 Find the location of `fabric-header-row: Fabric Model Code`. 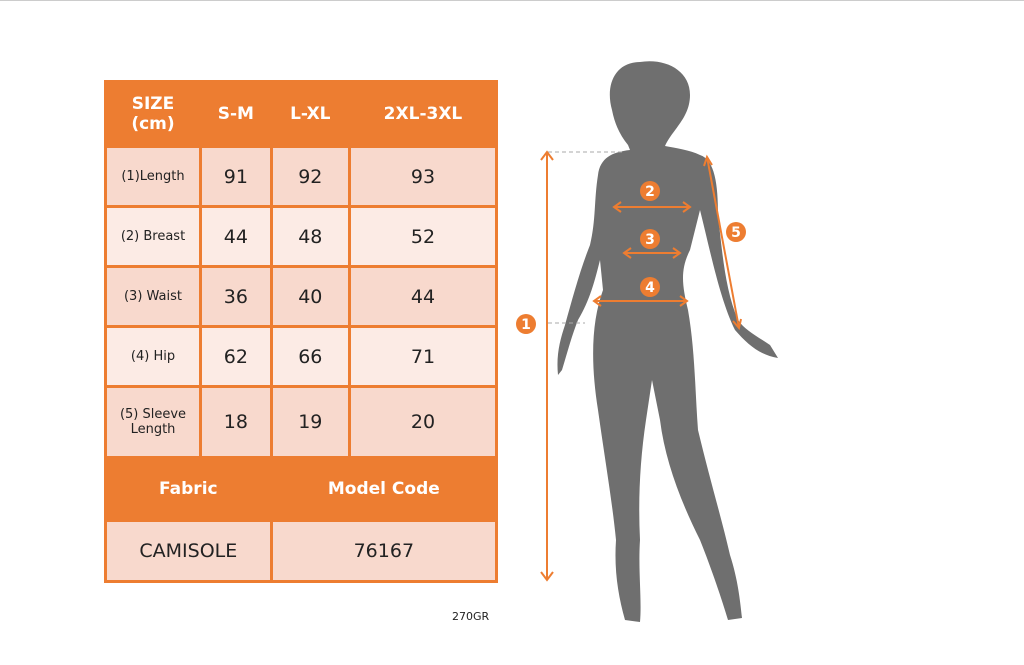

fabric-header-row: Fabric Model Code is located at coordinates (301, 489).